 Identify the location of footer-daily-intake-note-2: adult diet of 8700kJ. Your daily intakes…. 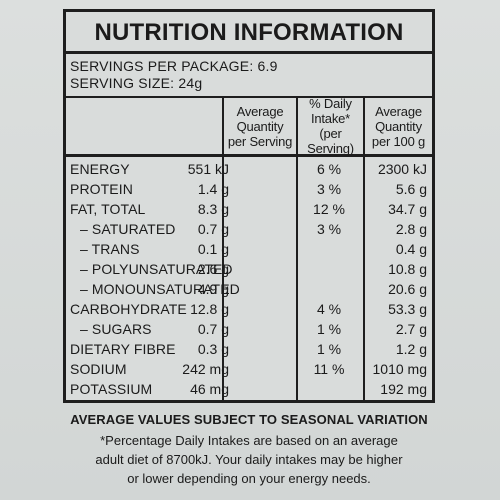
(249, 459).